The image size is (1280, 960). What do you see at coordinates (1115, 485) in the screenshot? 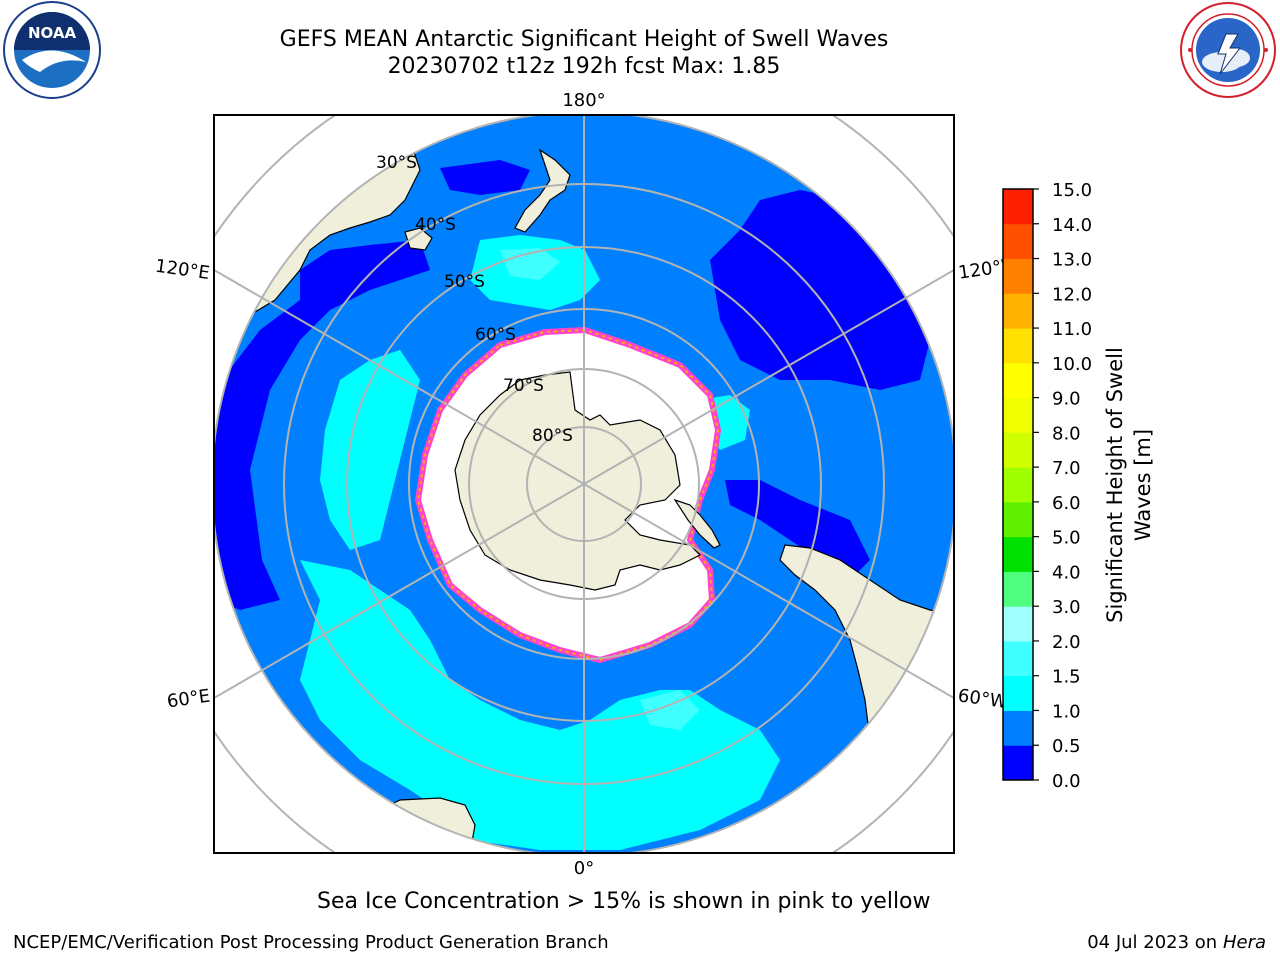
I see `colorbar-label-line1: Significant Height of Swell` at bounding box center [1115, 485].